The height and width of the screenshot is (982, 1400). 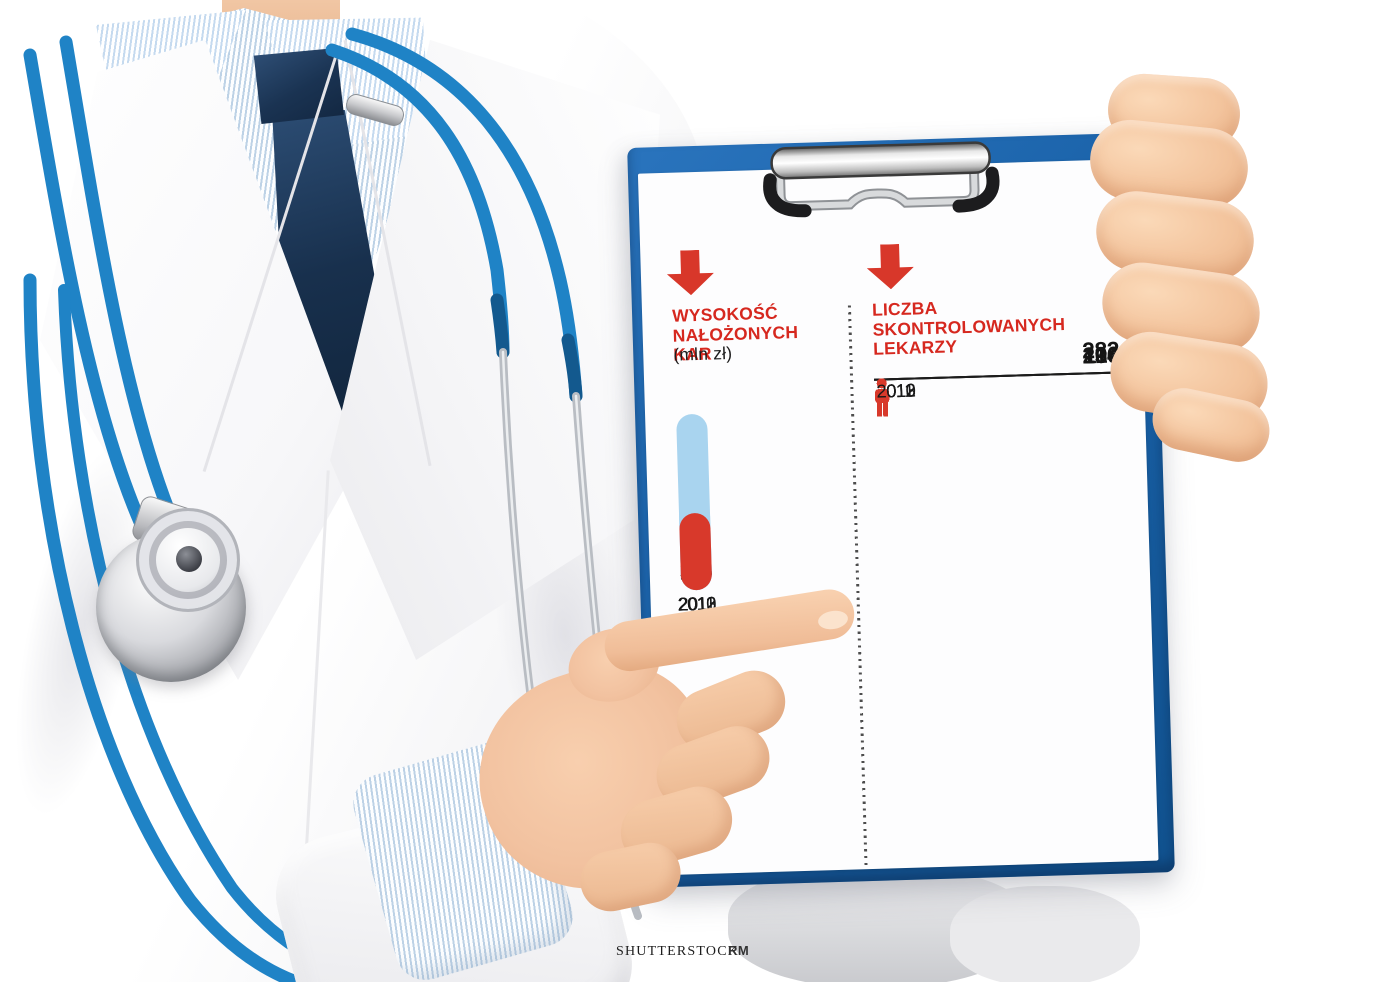 What do you see at coordinates (1045, 934) in the screenshot?
I see `holding-arm-sleeve` at bounding box center [1045, 934].